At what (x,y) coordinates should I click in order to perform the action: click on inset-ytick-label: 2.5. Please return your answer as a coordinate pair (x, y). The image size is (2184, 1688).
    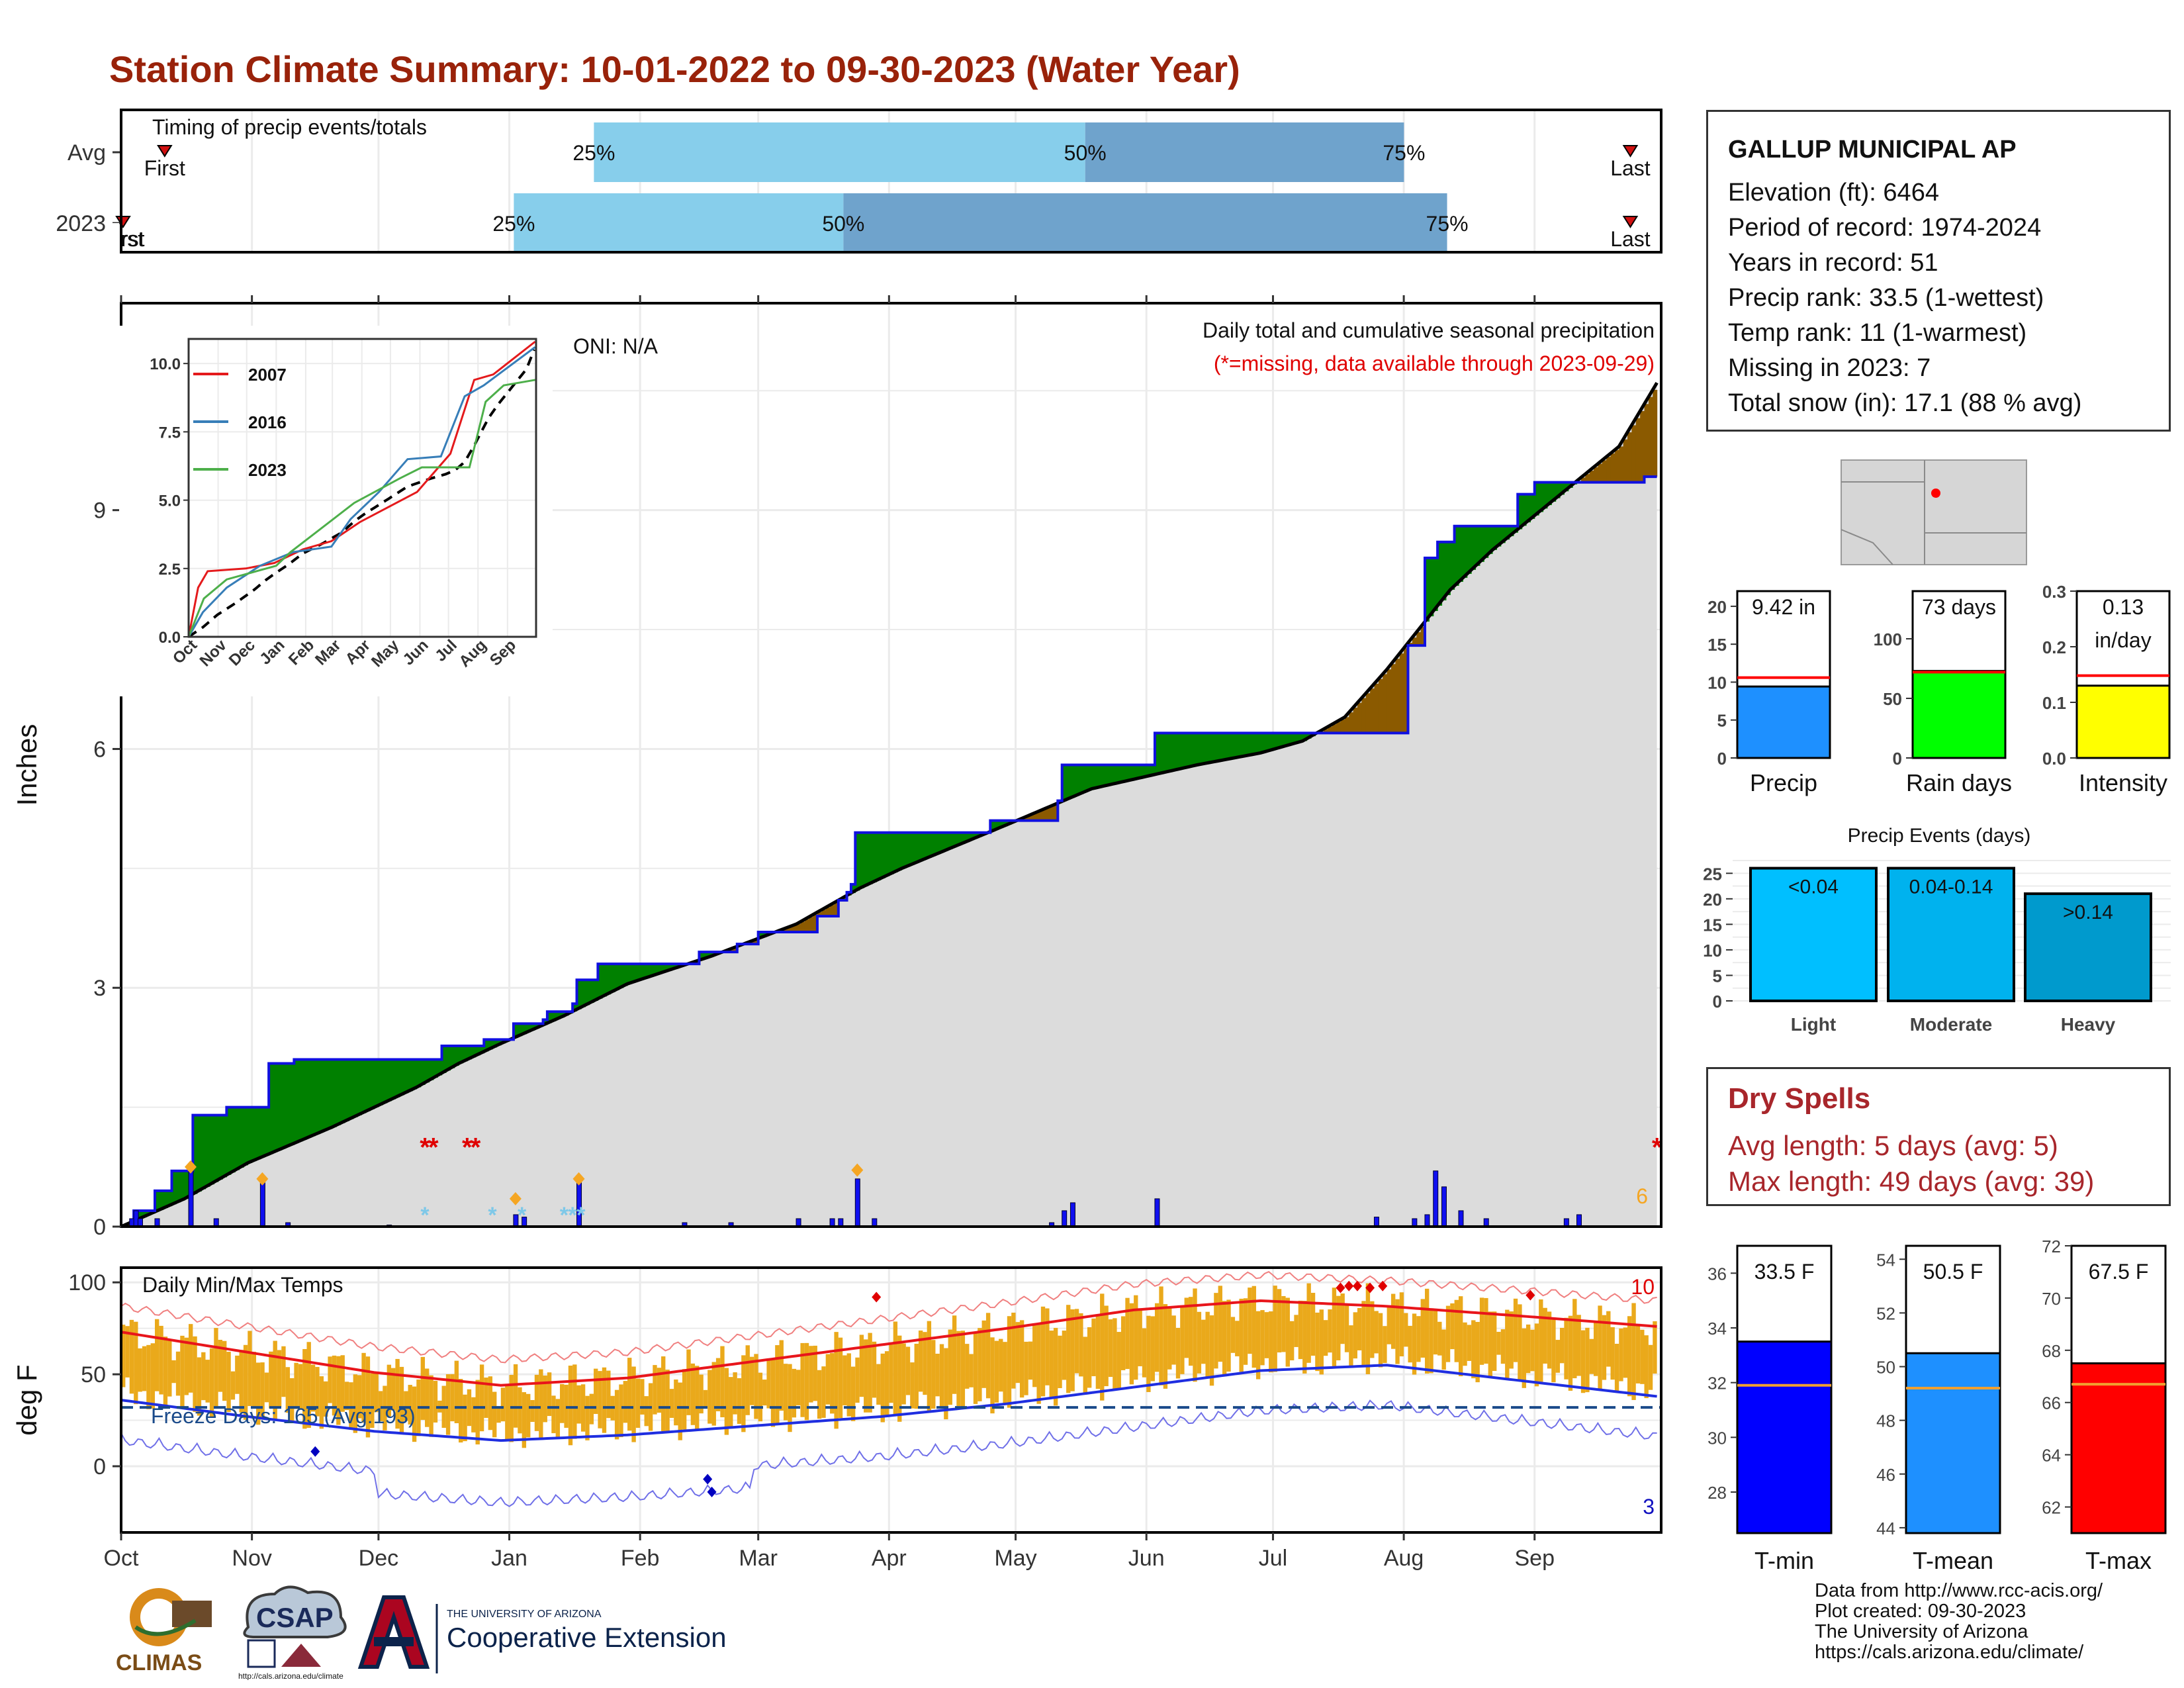
    Looking at the image, I should click on (170, 570).